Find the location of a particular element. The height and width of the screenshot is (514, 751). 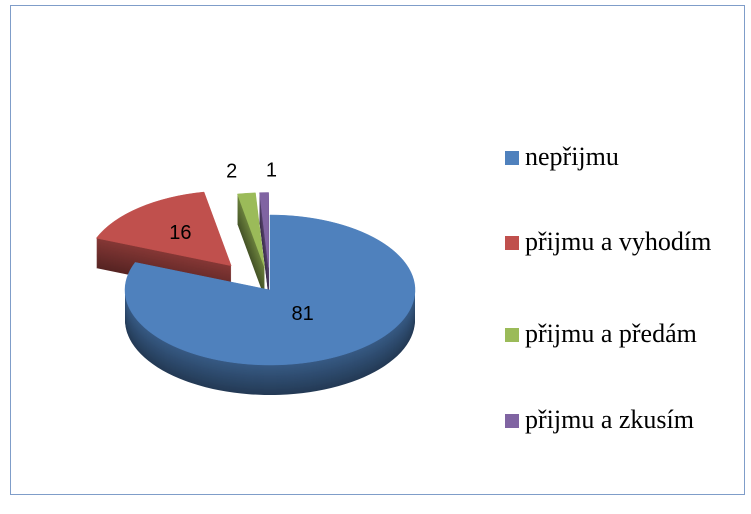

legend-entry: přijmu a vyhodím is located at coordinates (624, 242).